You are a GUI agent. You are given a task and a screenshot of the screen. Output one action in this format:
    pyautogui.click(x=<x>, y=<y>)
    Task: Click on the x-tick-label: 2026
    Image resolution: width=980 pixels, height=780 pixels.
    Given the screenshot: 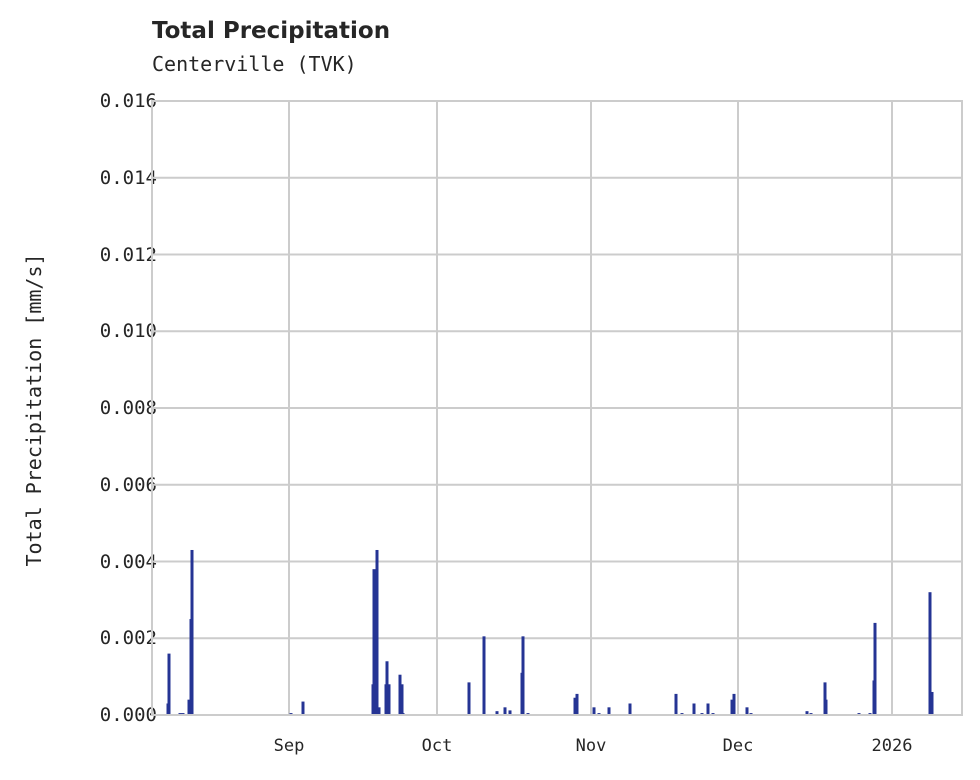 What is the action you would take?
    pyautogui.click(x=892, y=746)
    